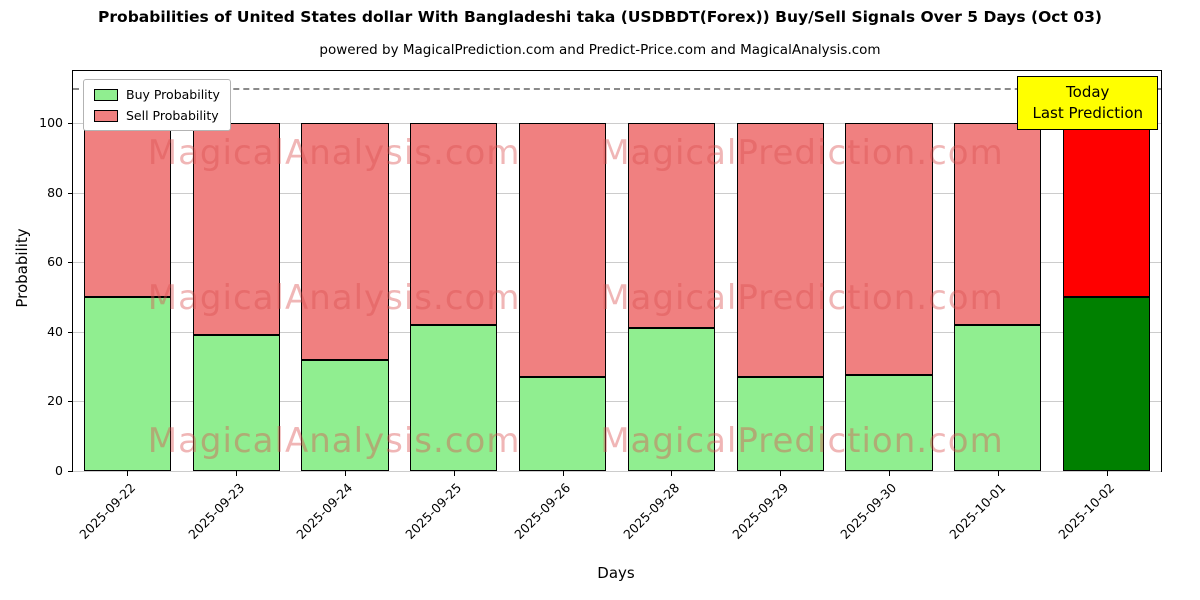 Image resolution: width=1200 pixels, height=600 pixels. I want to click on x-tick-label: 2025-09-25, so click(433, 511).